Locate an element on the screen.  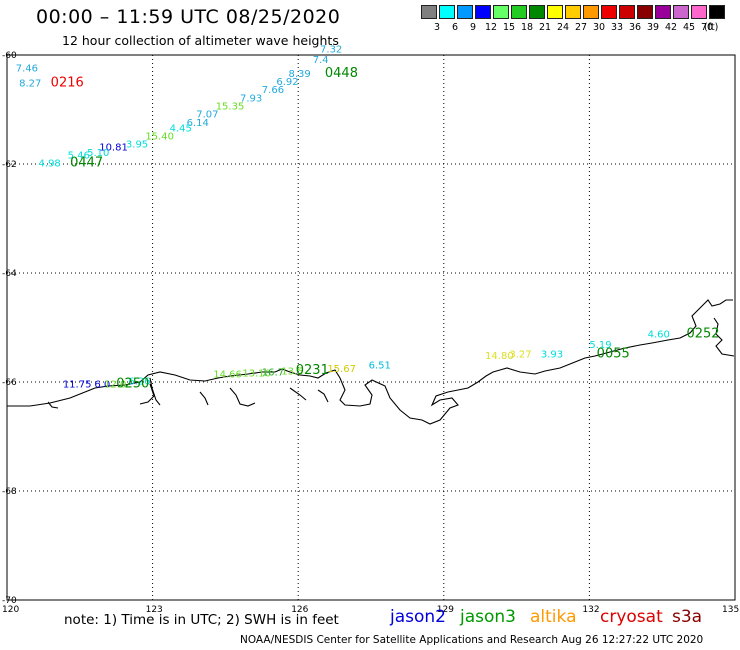
wave-height-label: 7.4 is located at coordinates (321, 60).